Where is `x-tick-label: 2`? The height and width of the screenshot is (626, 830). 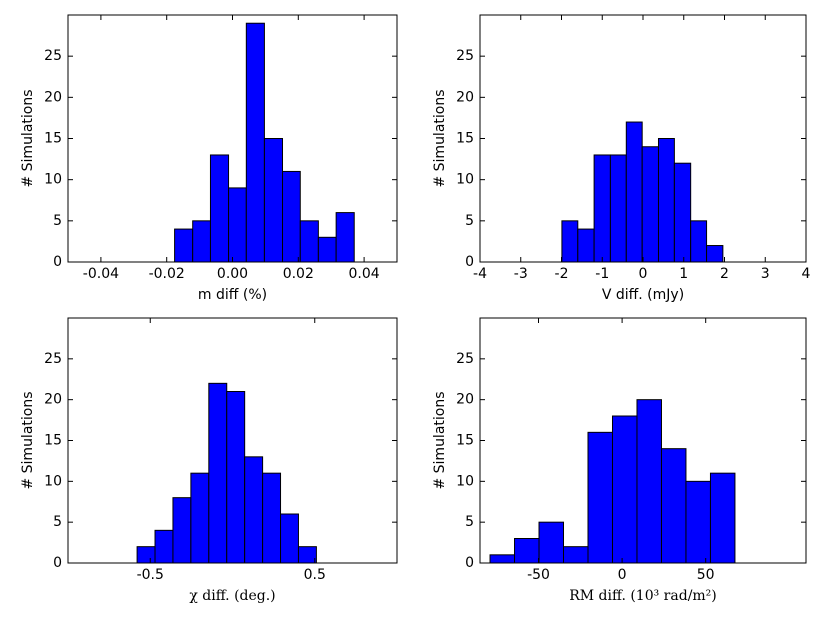 x-tick-label: 2 is located at coordinates (724, 274).